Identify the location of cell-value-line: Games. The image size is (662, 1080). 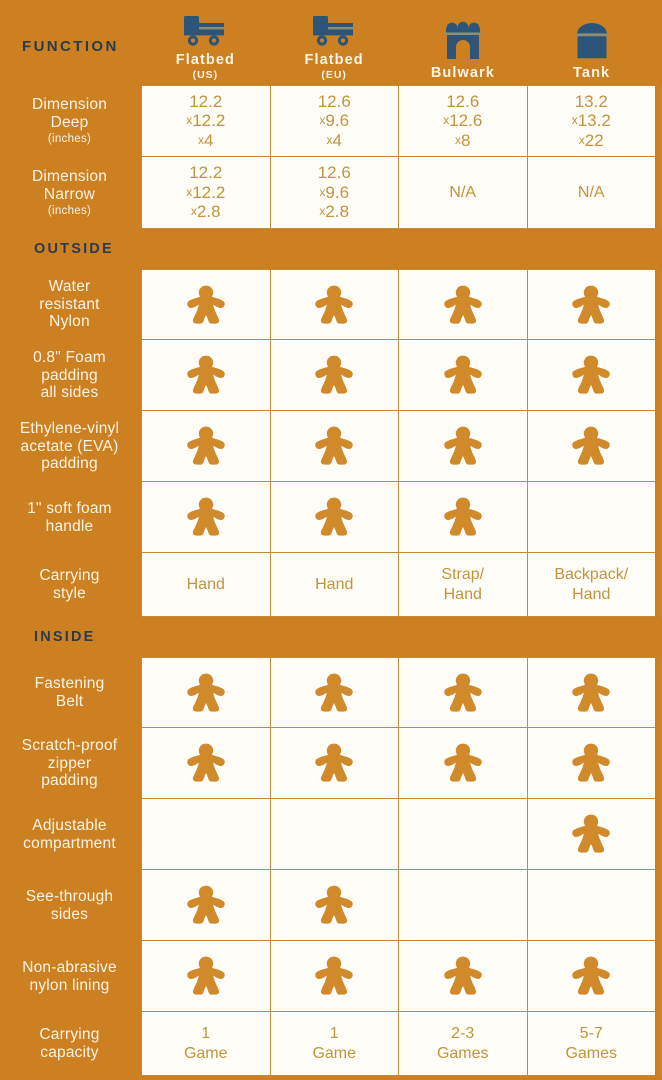
(462, 1053).